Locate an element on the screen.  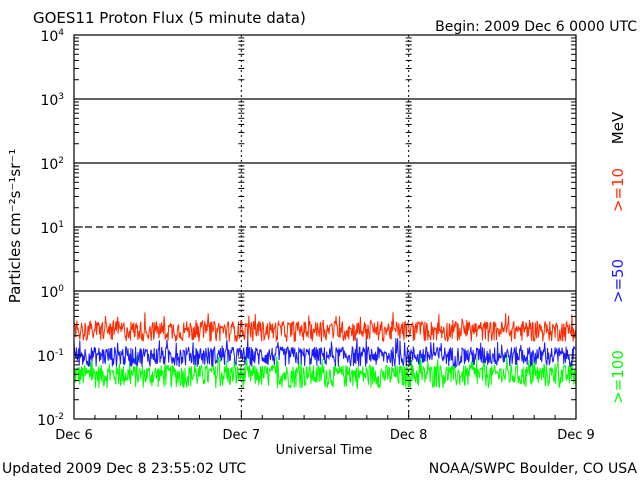
y-tick-label: 104 is located at coordinates (52, 36).